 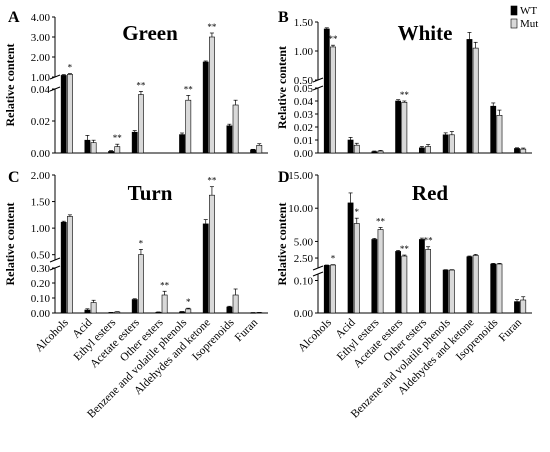 What do you see at coordinates (425, 33) in the screenshot?
I see `panel-title-white: White` at bounding box center [425, 33].